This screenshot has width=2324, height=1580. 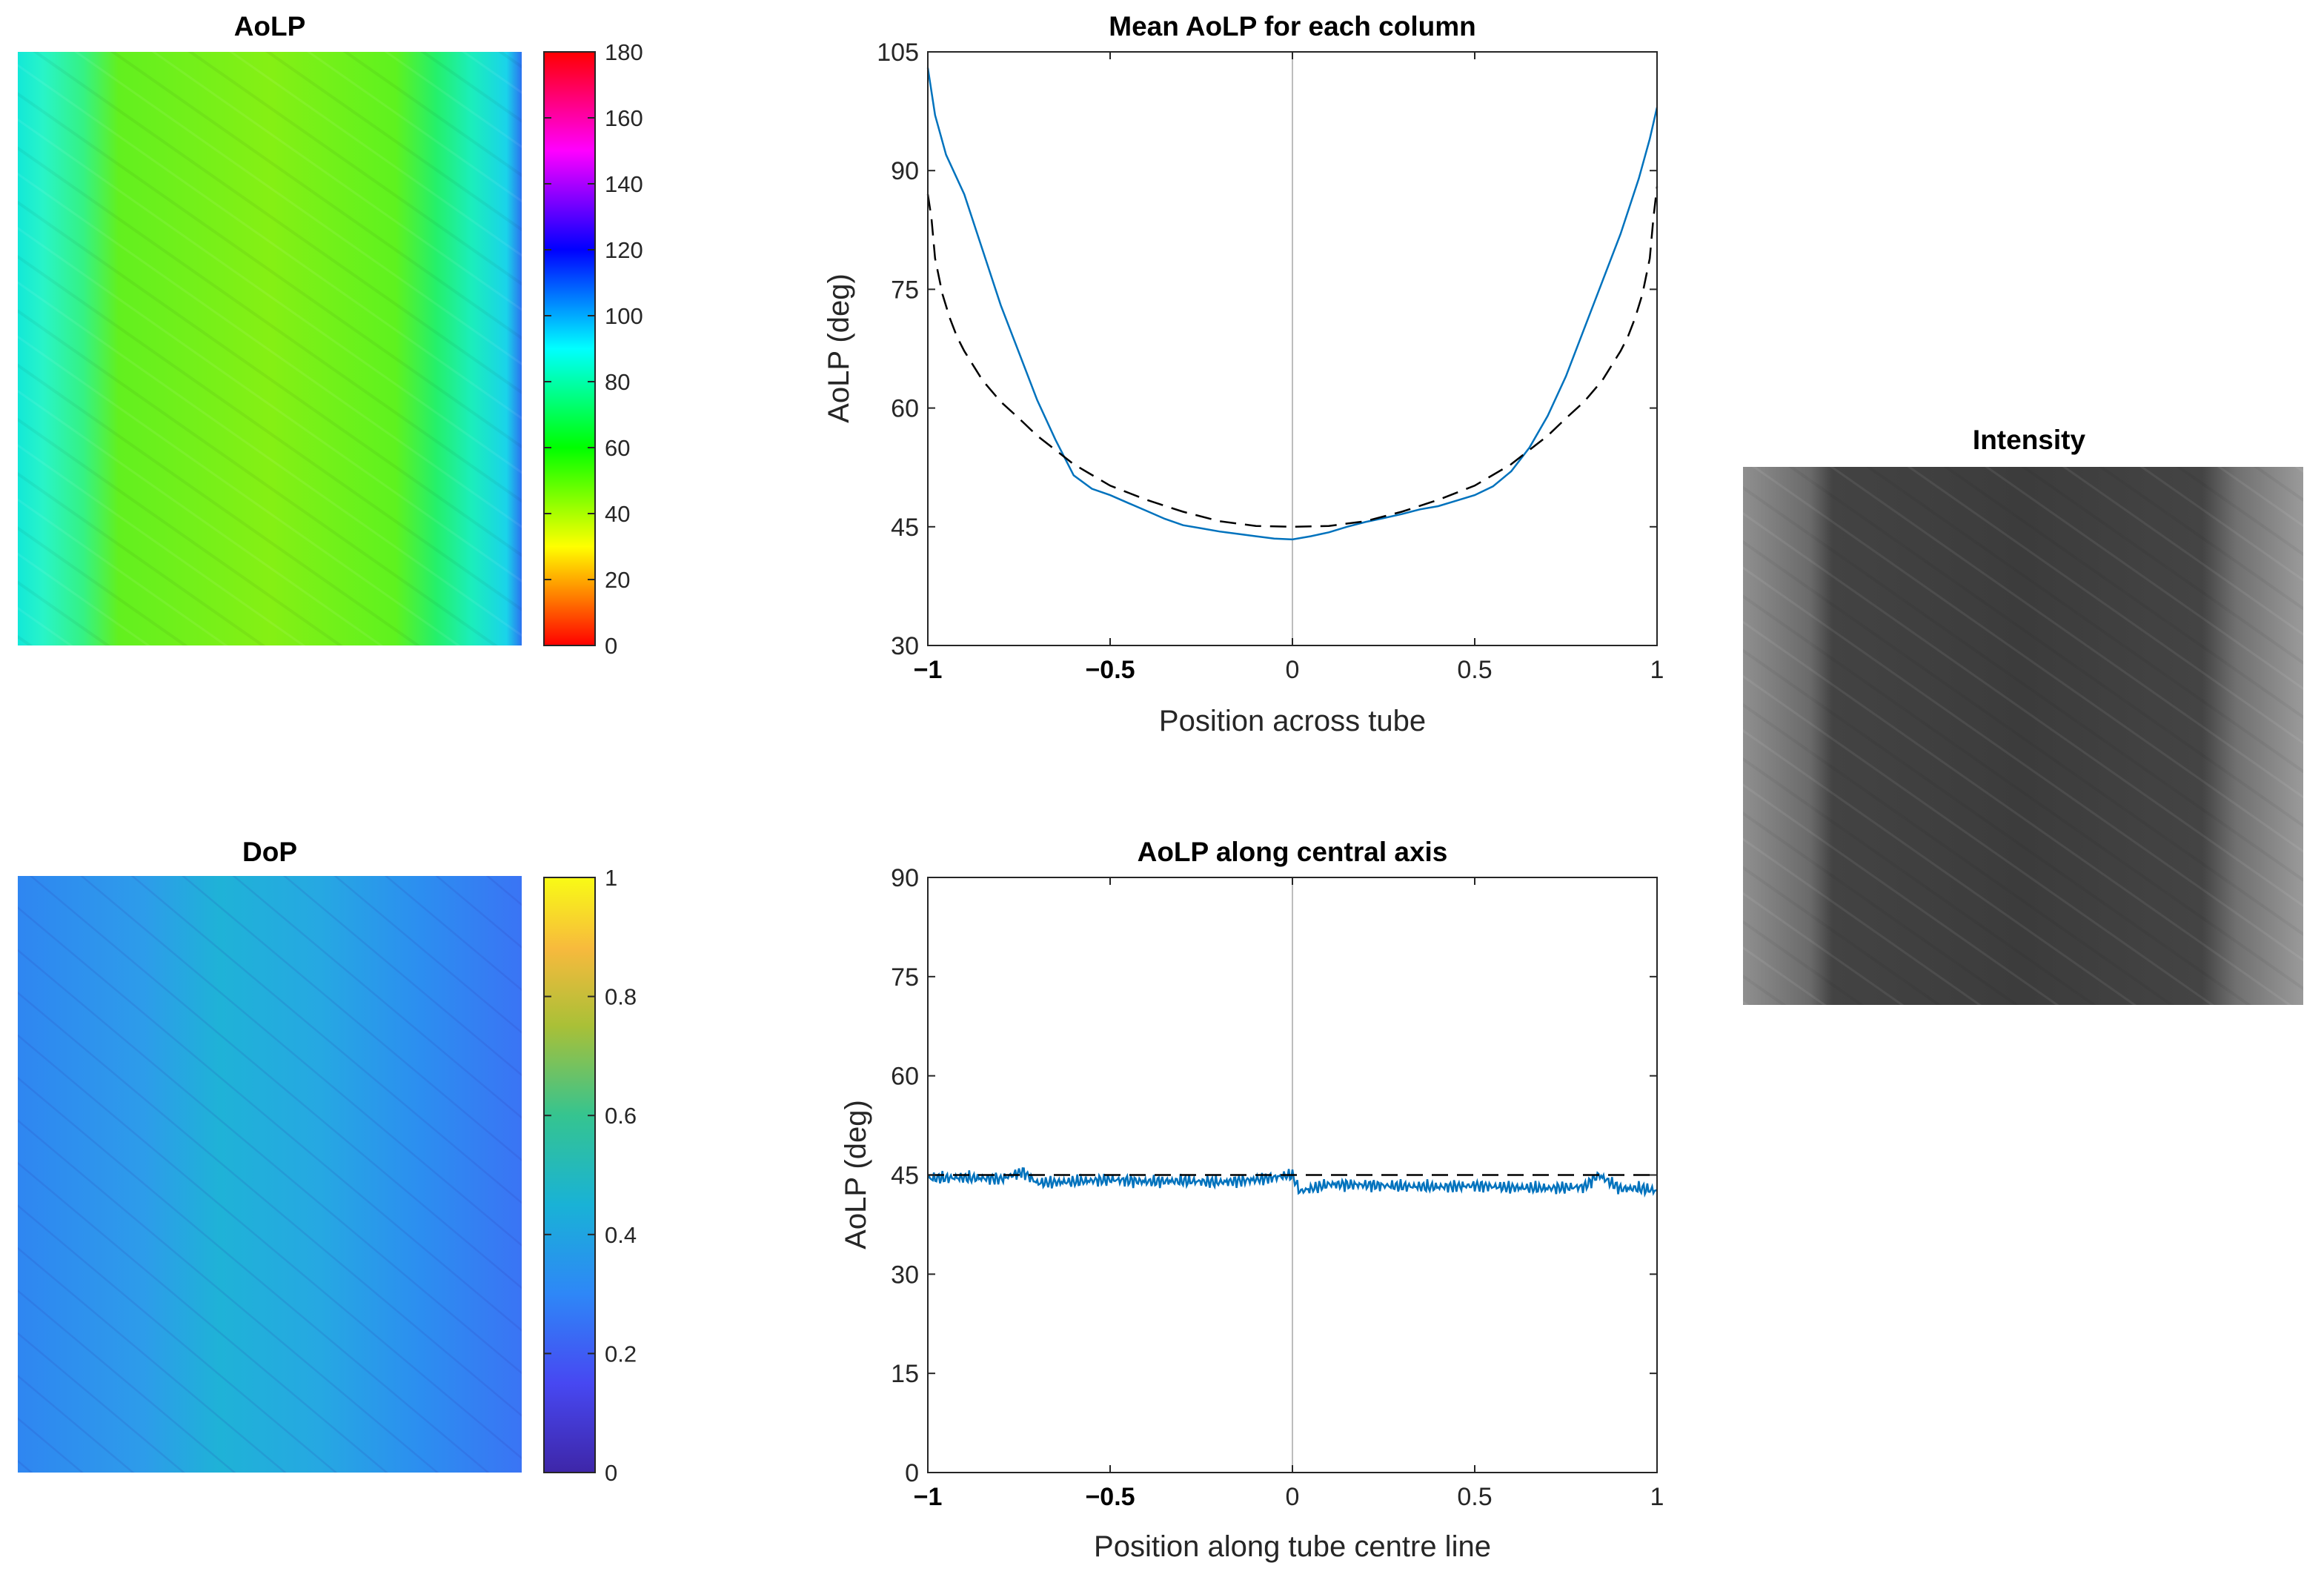 I want to click on reference-dashed-line, so click(x=1292, y=357).